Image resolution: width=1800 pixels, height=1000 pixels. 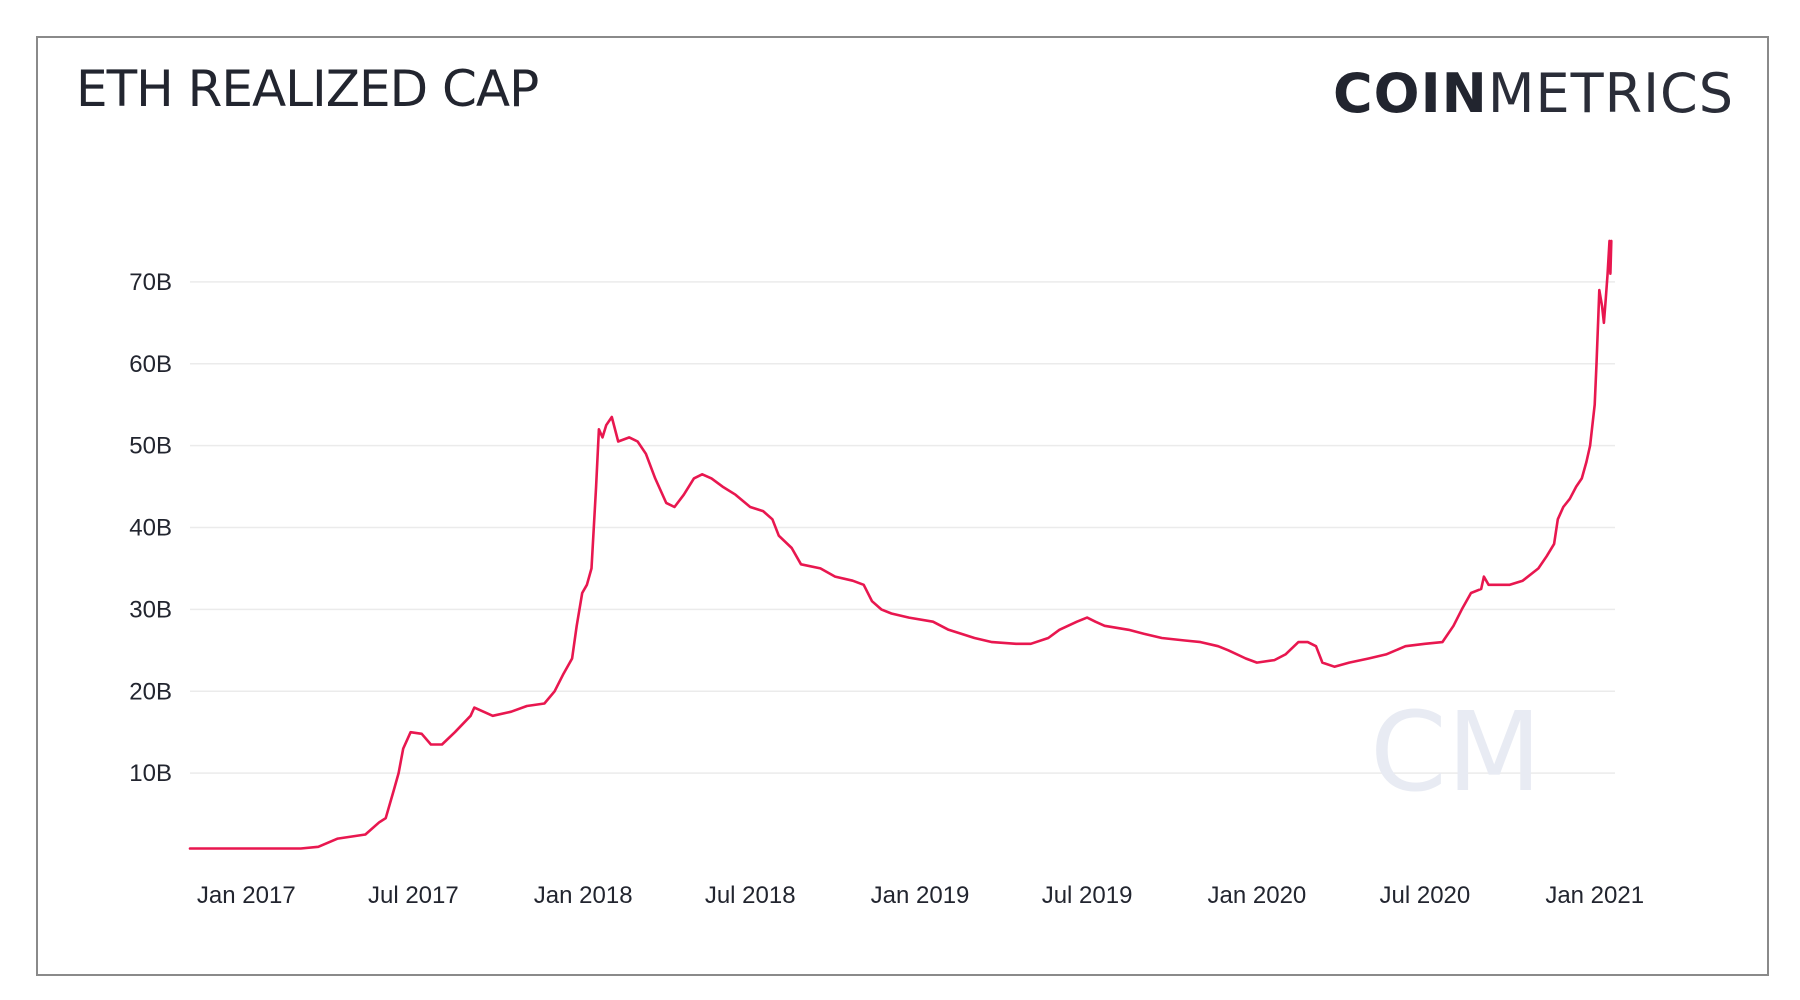 I want to click on chart-title: ETH REALIZED CAP, so click(x=307, y=89).